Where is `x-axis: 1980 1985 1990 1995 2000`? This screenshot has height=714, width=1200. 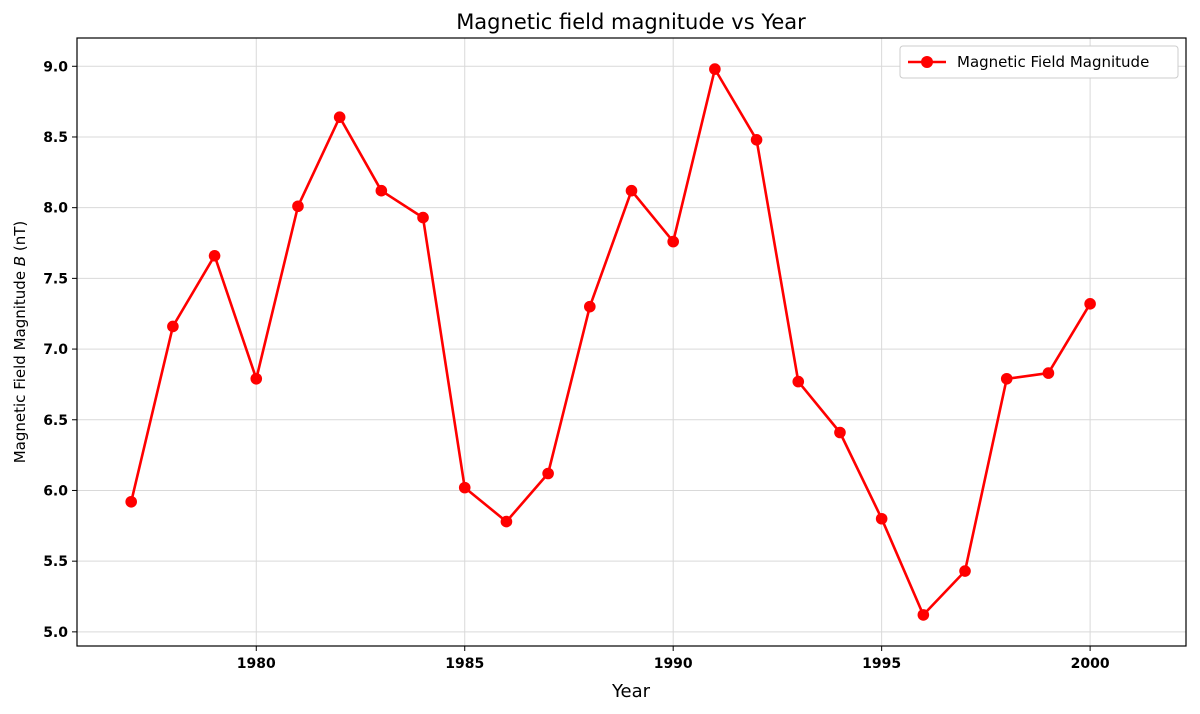 x-axis: 1980 1985 1990 1995 2000 is located at coordinates (673, 659).